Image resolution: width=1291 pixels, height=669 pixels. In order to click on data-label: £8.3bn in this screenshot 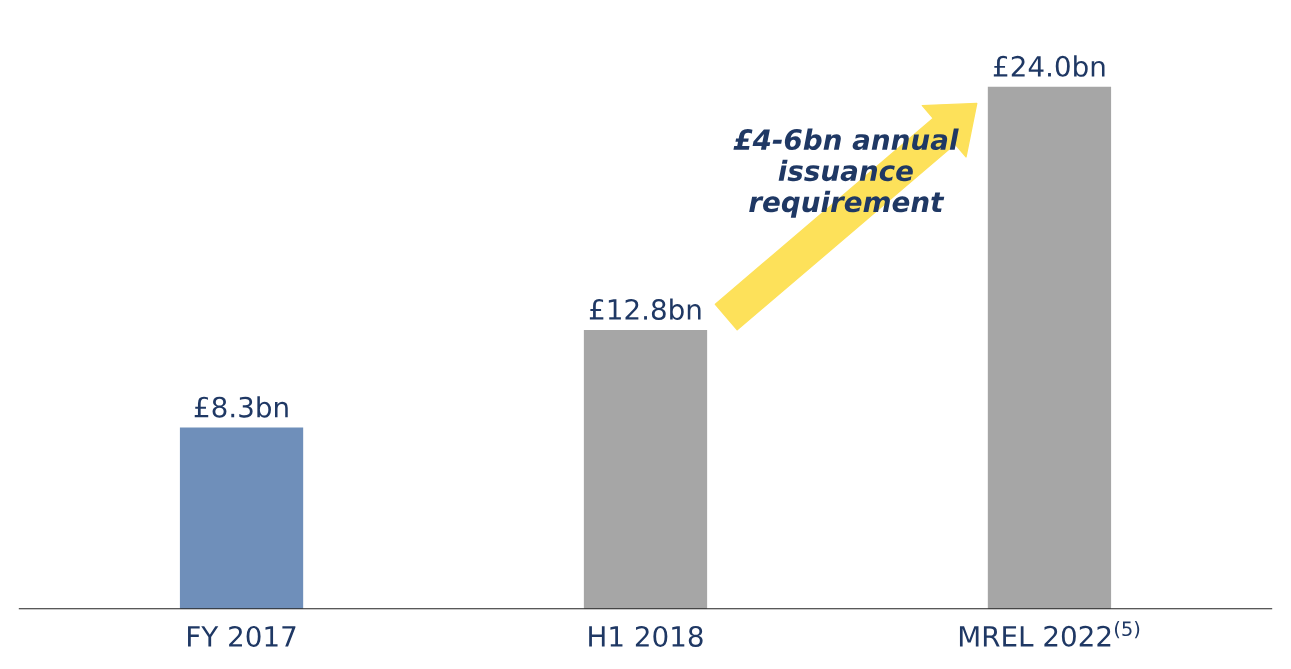, I will do `click(241, 407)`.